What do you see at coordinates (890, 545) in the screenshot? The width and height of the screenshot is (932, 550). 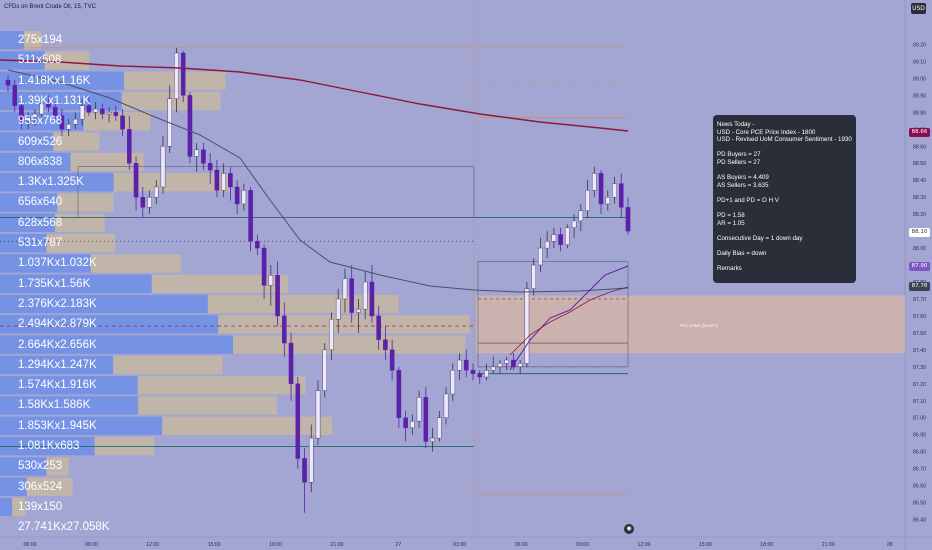 I see `x-tick-label: 28` at bounding box center [890, 545].